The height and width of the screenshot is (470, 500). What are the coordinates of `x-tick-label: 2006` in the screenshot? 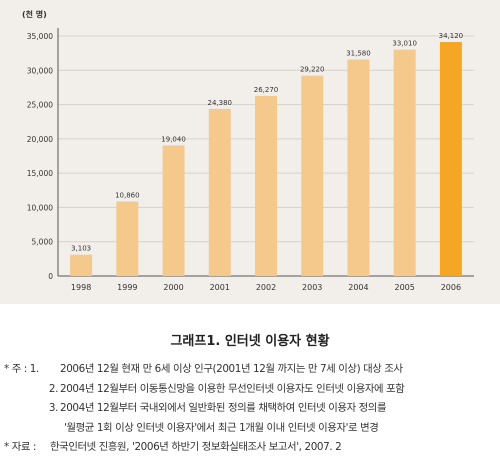 It's located at (451, 287).